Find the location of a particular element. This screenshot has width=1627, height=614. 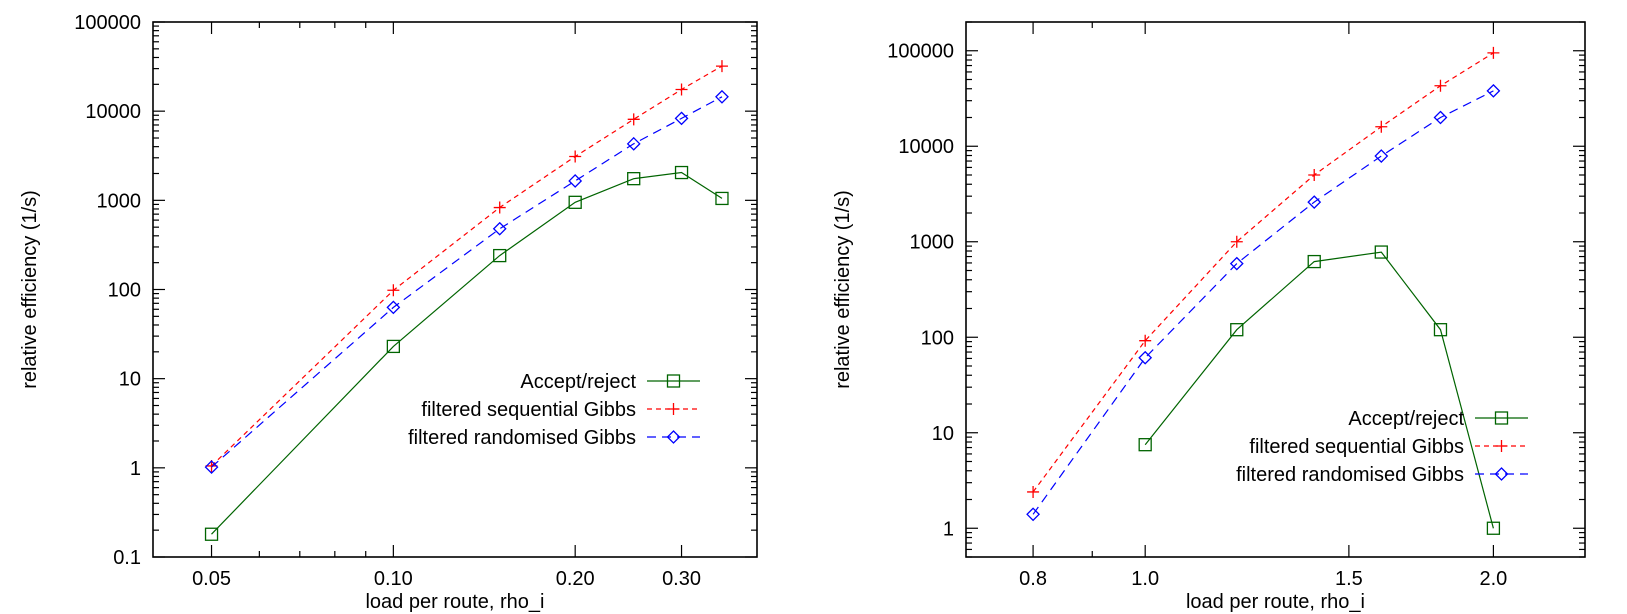

x-tick-label: 2.0 is located at coordinates (1493, 579).